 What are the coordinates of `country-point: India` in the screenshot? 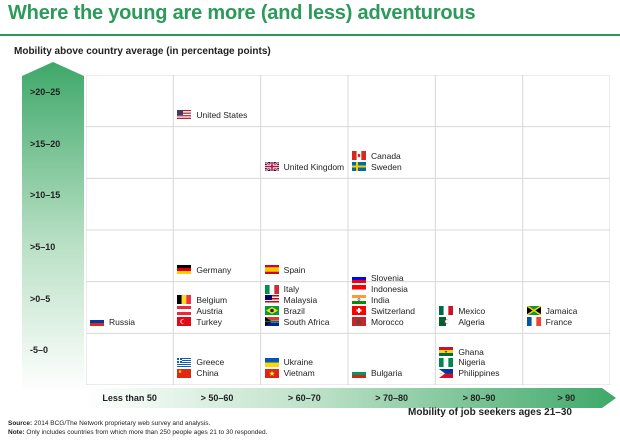 It's located at (370, 300).